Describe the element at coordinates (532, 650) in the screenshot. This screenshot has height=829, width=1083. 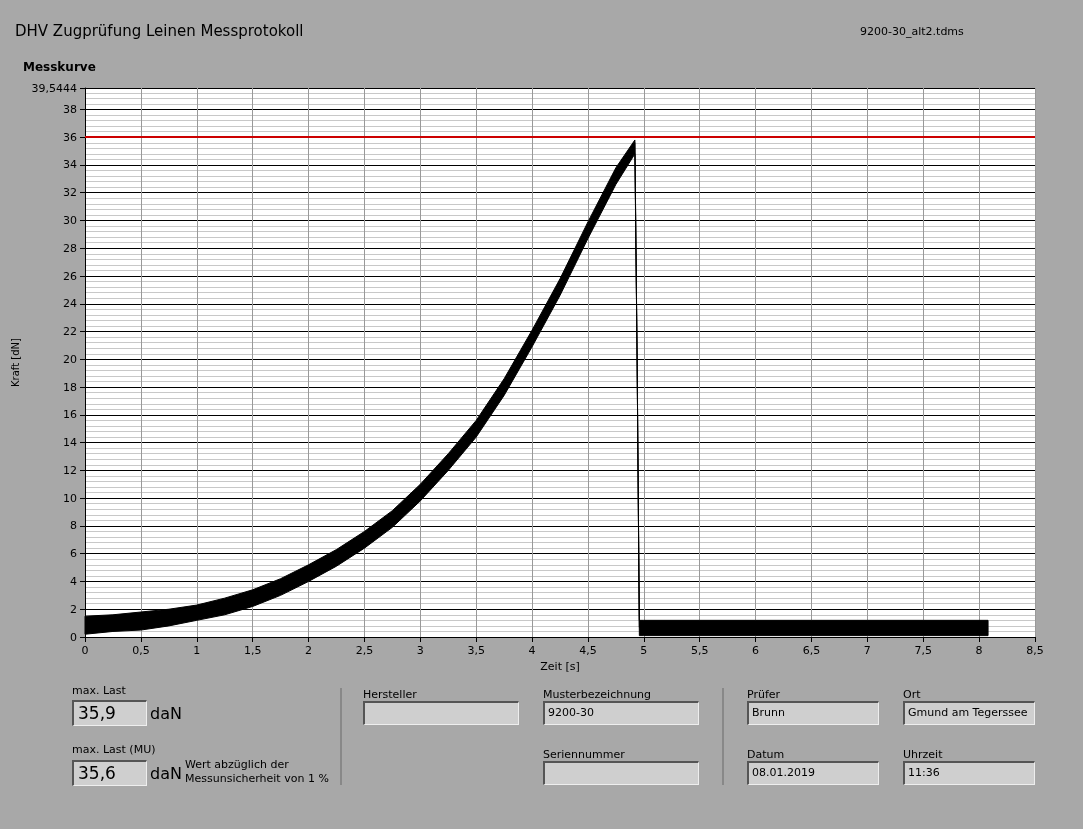
I see `x-tick-label: 4` at that location.